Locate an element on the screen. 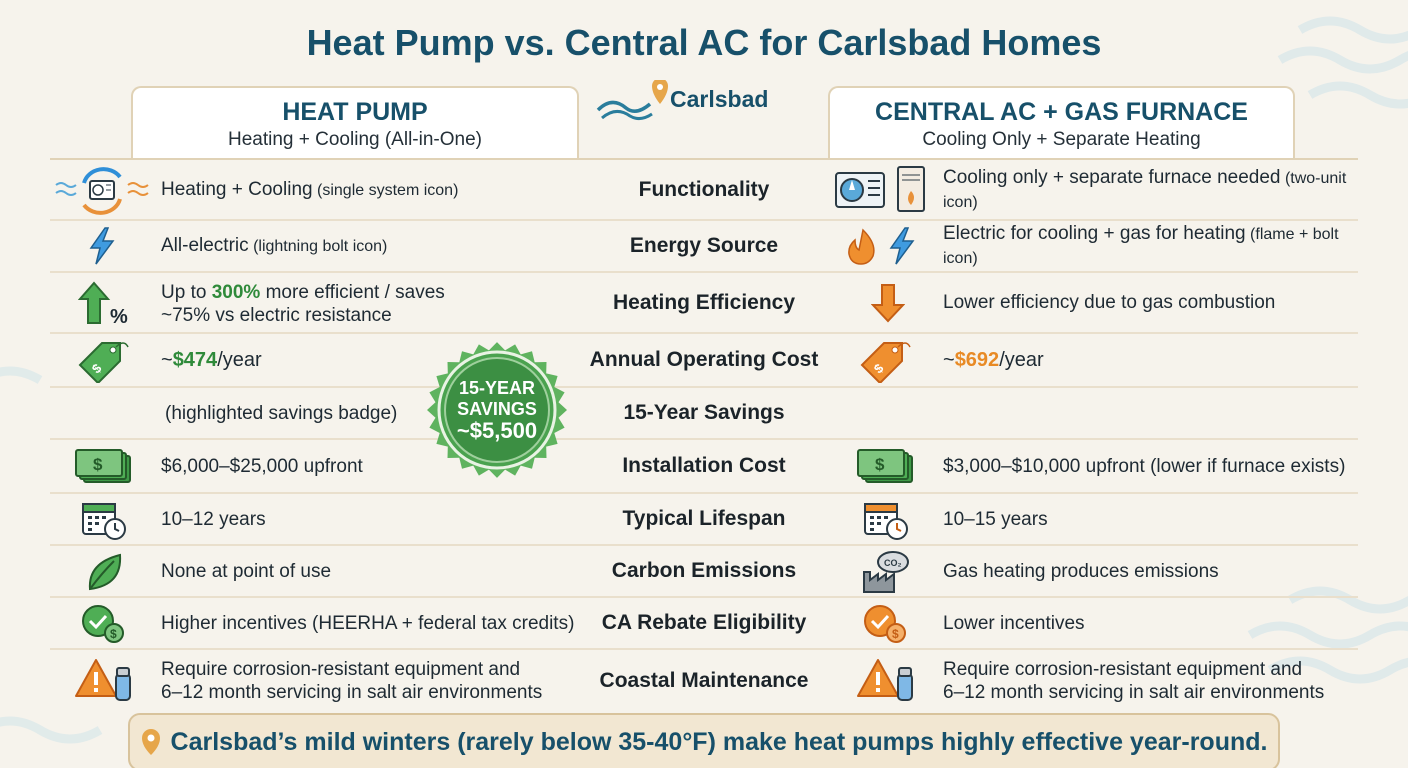 The width and height of the screenshot is (1408, 768). central-ac-title: CENTRAL AC + GAS FURNACE is located at coordinates (1061, 112).